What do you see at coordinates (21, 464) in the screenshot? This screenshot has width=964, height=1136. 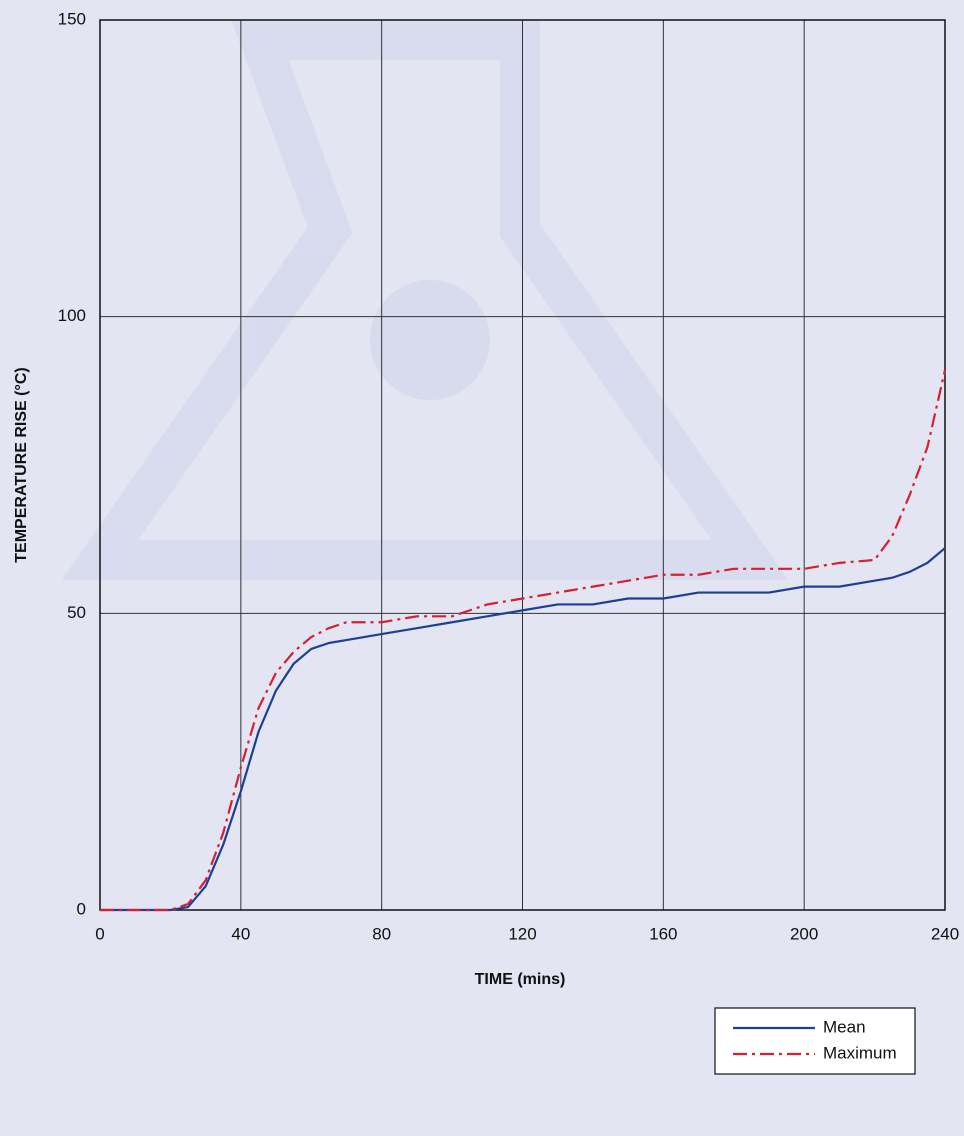 I see `y-axis-title: TEMPERATURE RISE (°C)` at bounding box center [21, 464].